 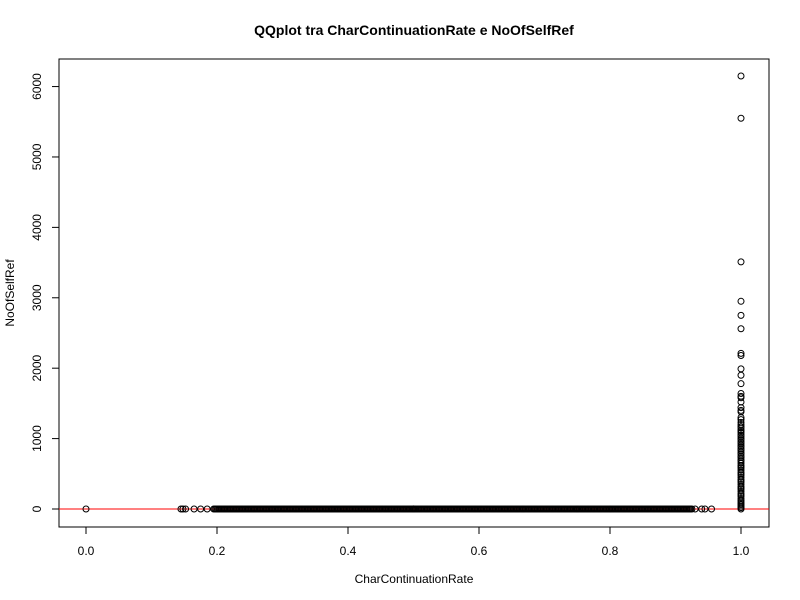 What do you see at coordinates (37, 86) in the screenshot?
I see `y-tick-label: 6000` at bounding box center [37, 86].